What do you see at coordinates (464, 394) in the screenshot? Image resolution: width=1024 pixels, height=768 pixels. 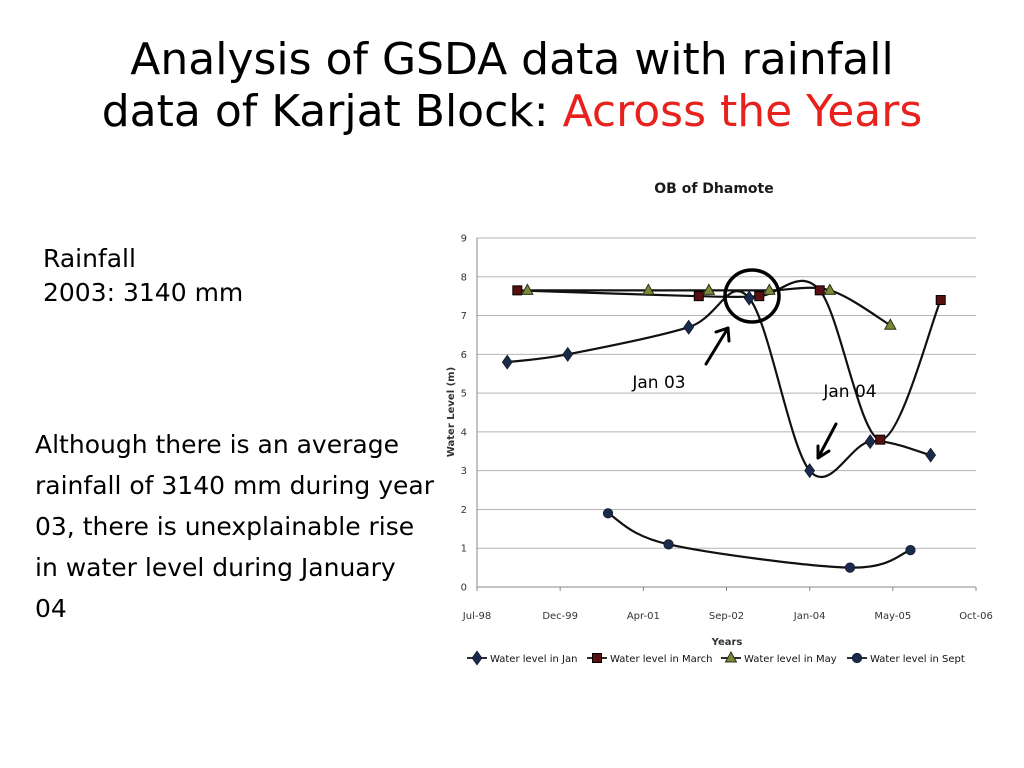 I see `y-tick-label: 5` at bounding box center [464, 394].